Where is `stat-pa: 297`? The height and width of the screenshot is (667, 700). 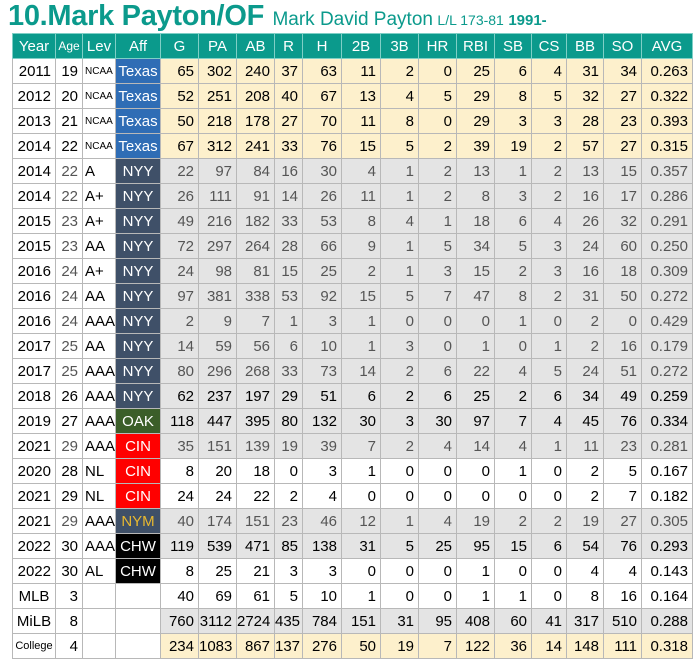
stat-pa: 297 is located at coordinates (217, 246).